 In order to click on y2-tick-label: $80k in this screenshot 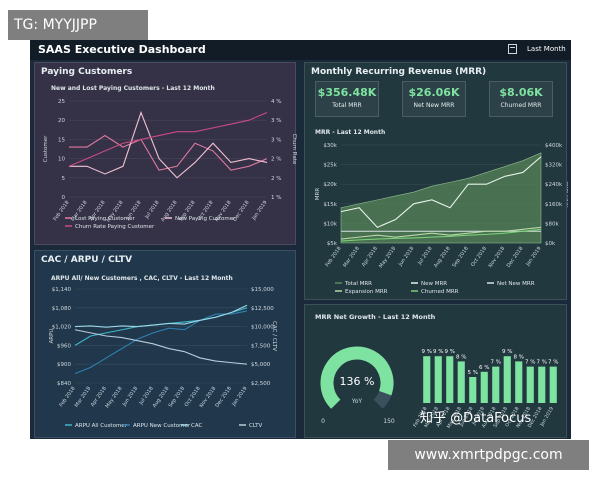, I will do `click(552, 224)`.